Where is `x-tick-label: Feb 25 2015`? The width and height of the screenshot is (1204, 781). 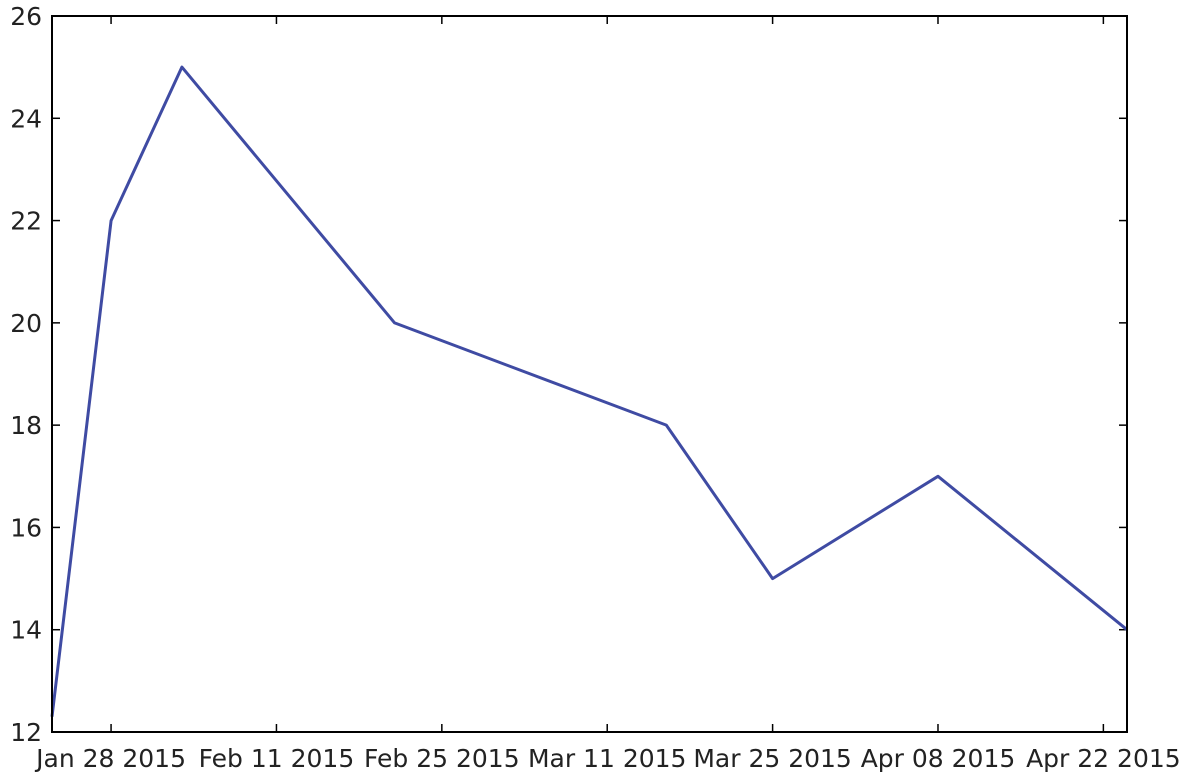
x-tick-label: Feb 25 2015 is located at coordinates (442, 758).